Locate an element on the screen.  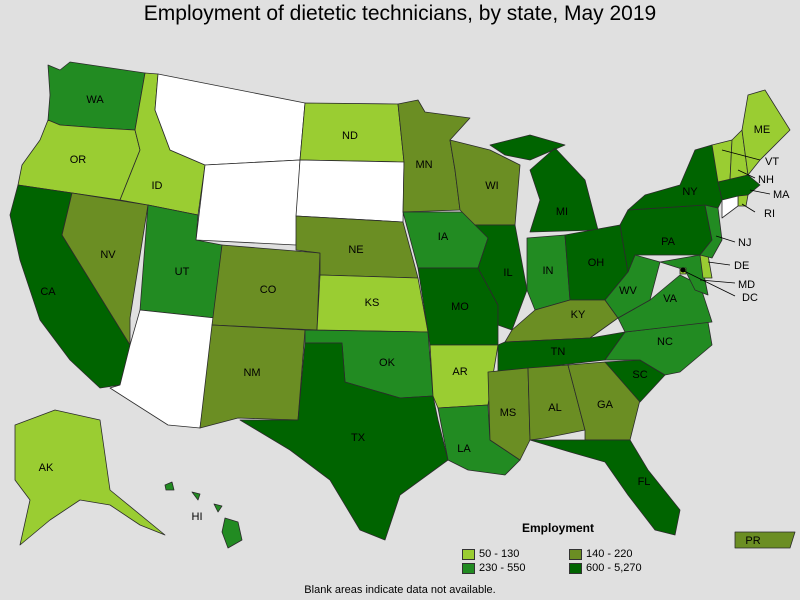
label-sc: SC is located at coordinates (639, 375).